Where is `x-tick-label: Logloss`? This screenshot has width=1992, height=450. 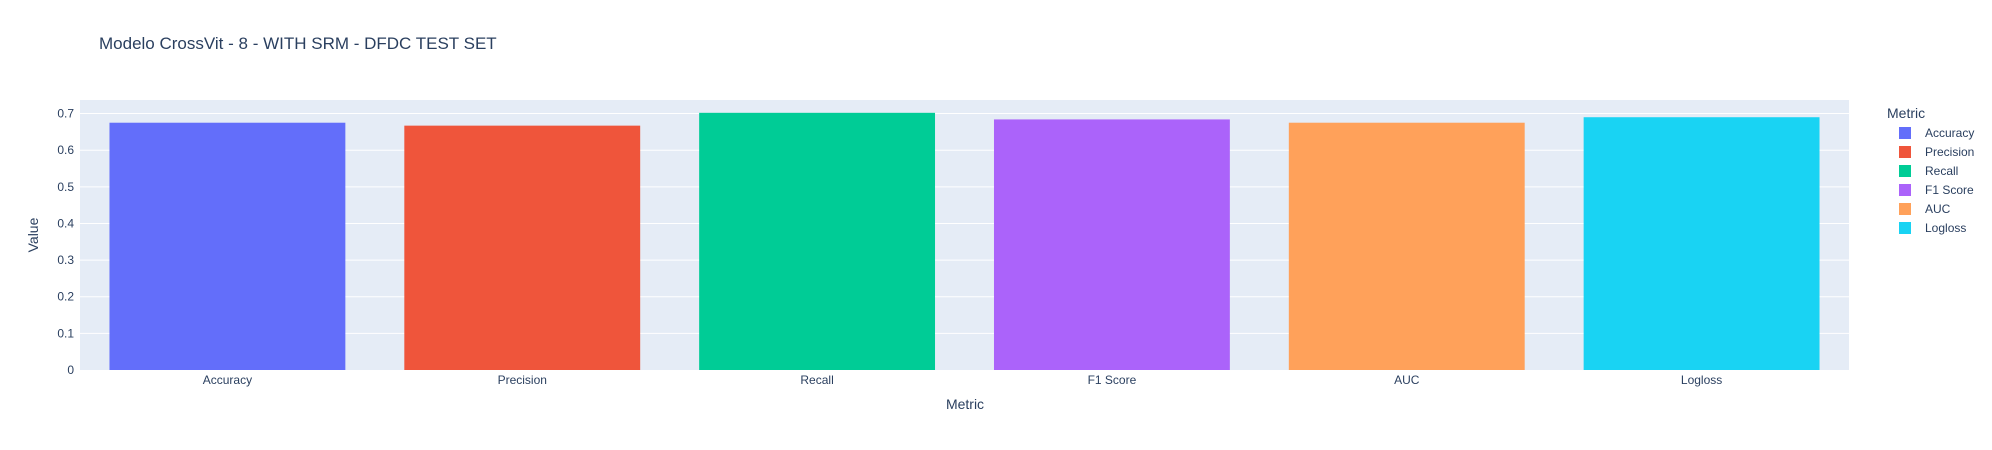 x-tick-label: Logloss is located at coordinates (1701, 380).